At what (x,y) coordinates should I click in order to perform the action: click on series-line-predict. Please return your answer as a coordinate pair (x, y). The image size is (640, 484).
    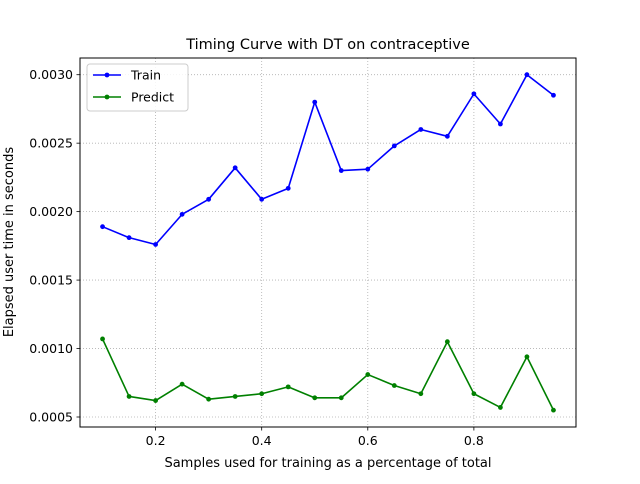
    Looking at the image, I should click on (328, 374).